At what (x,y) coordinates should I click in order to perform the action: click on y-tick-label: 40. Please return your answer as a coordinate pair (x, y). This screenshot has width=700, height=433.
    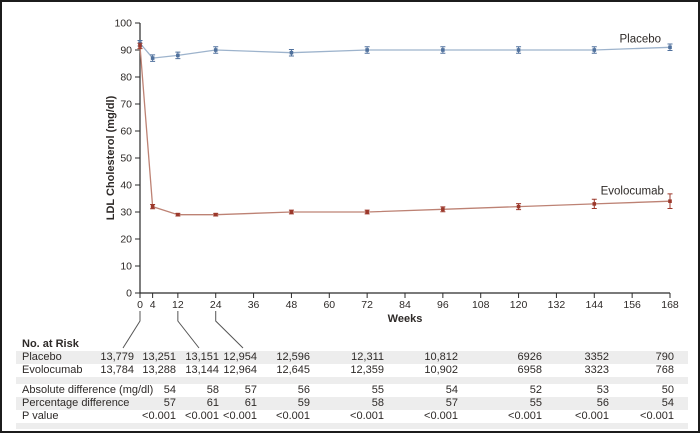
    Looking at the image, I should click on (126, 186).